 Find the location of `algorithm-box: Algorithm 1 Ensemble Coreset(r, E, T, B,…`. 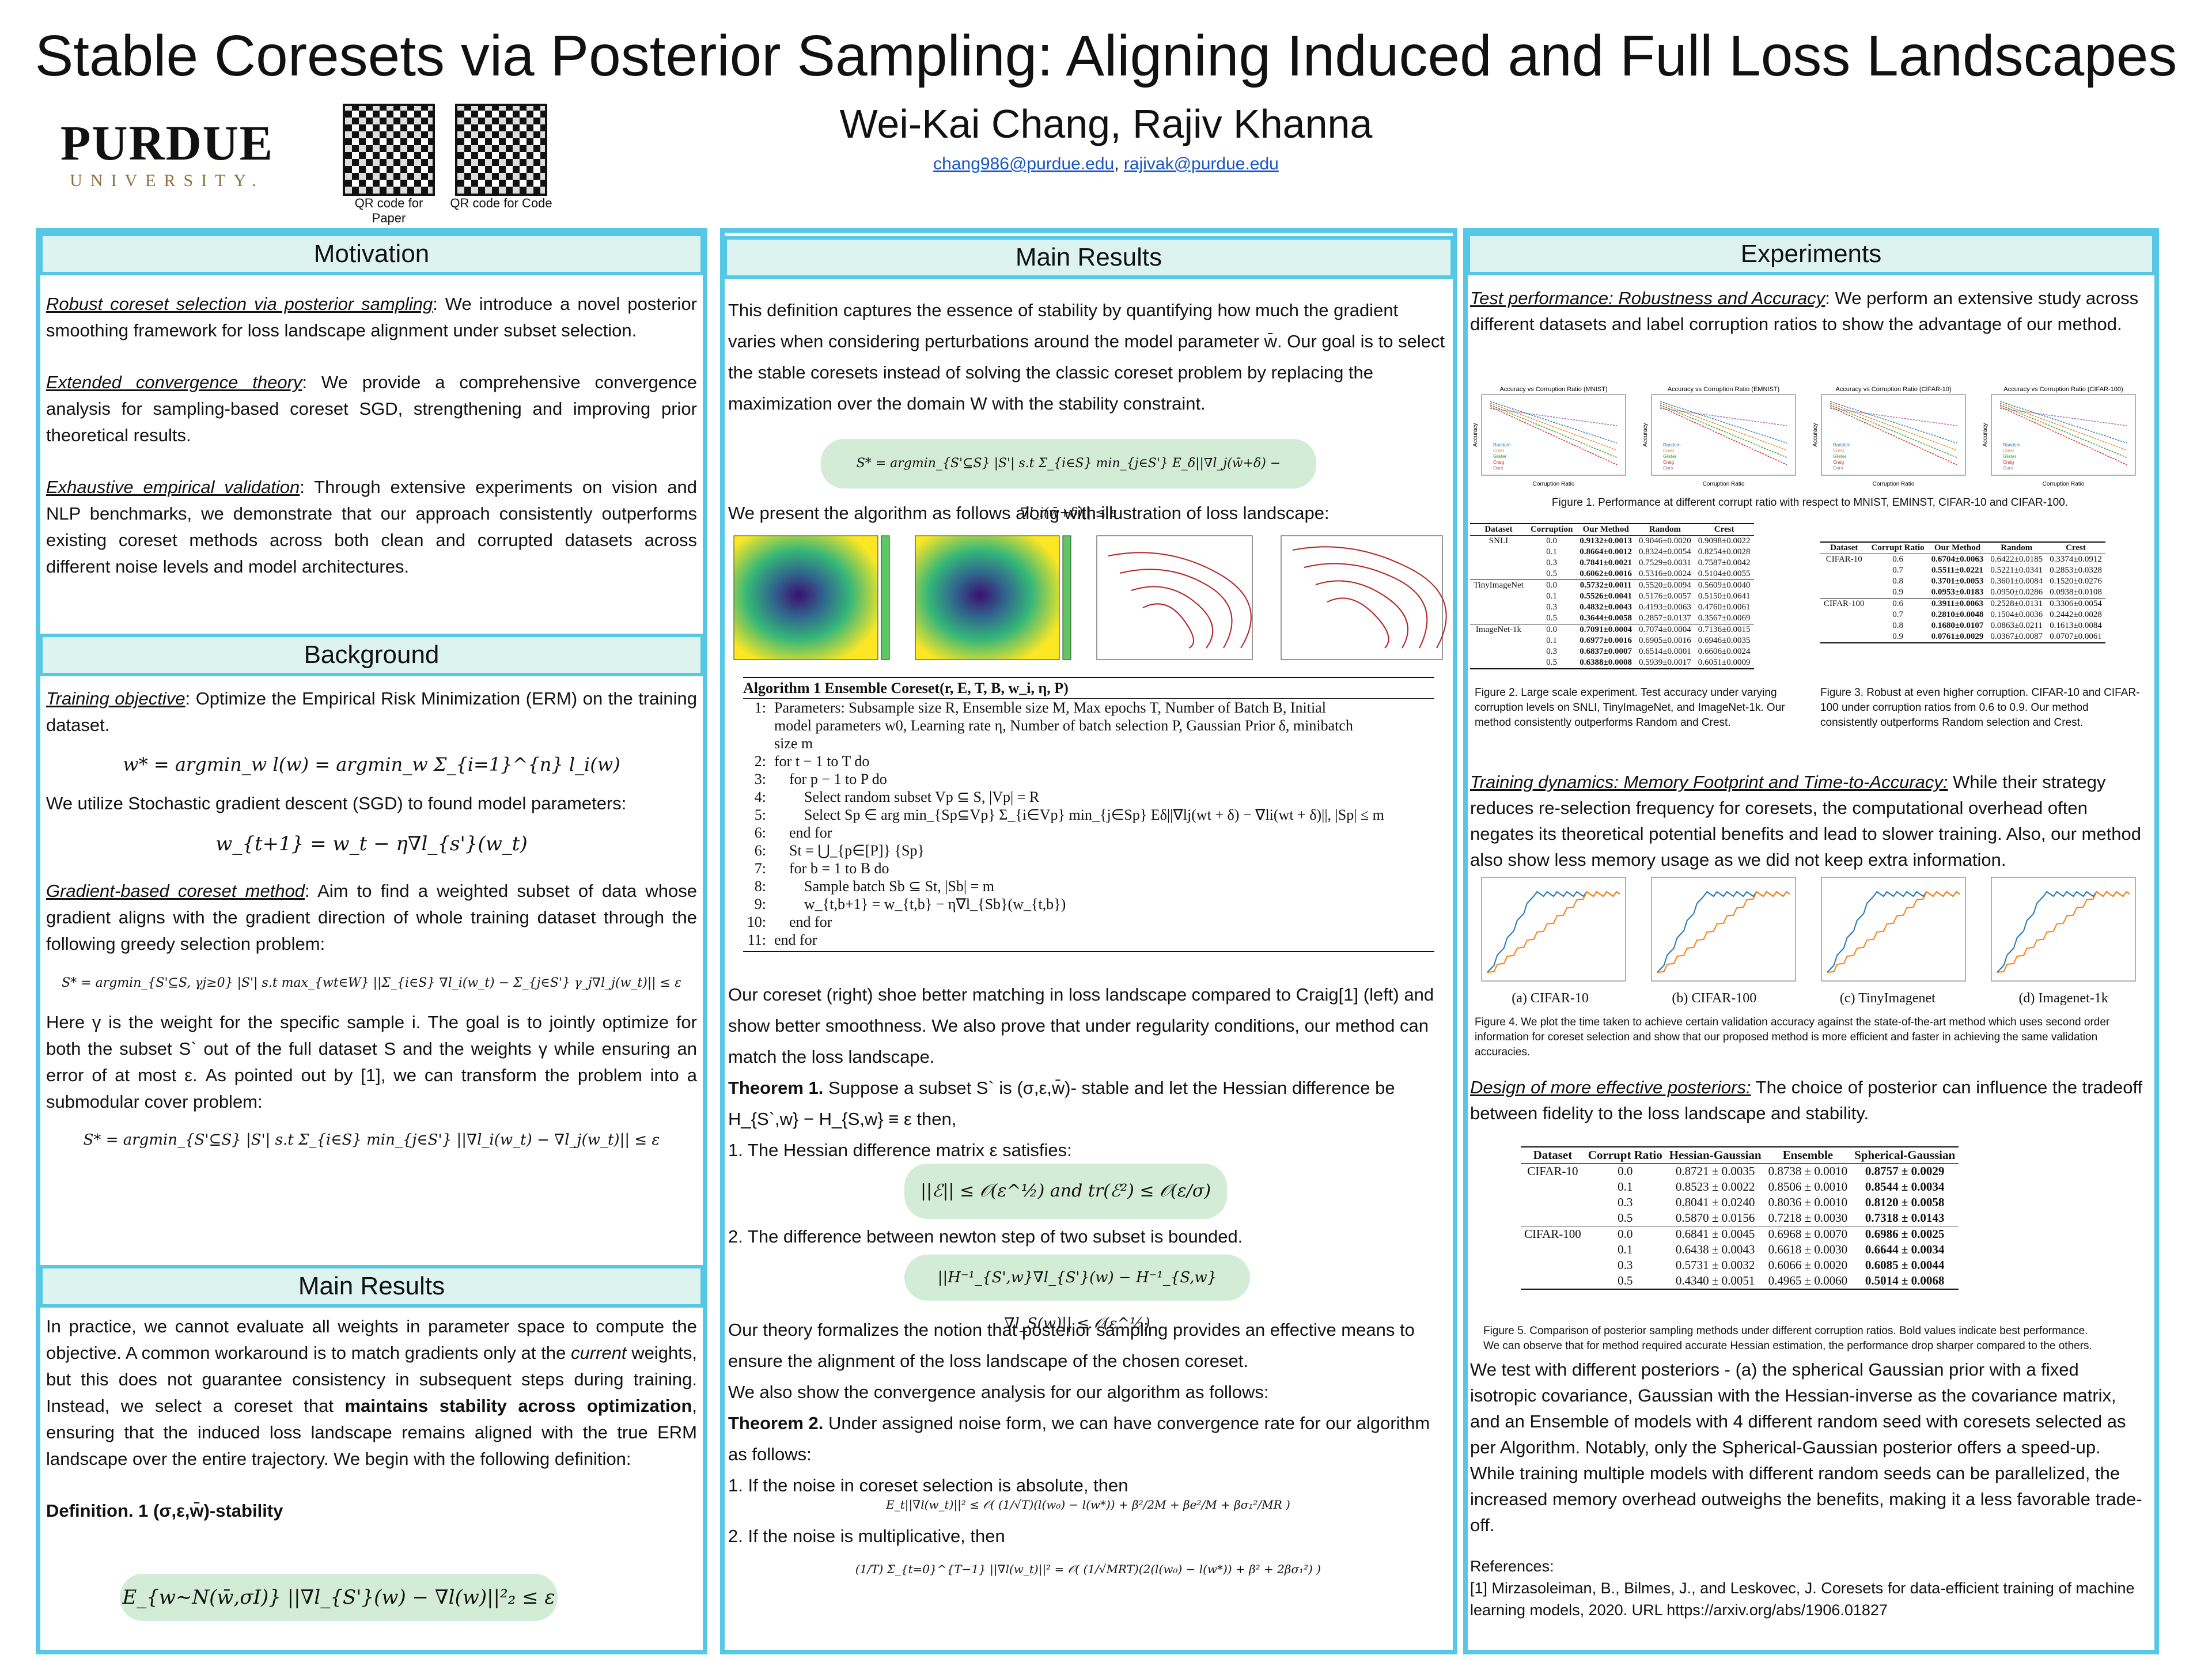

algorithm-box: Algorithm 1 Ensemble Coreset(r, E, T, B,… is located at coordinates (1088, 814).